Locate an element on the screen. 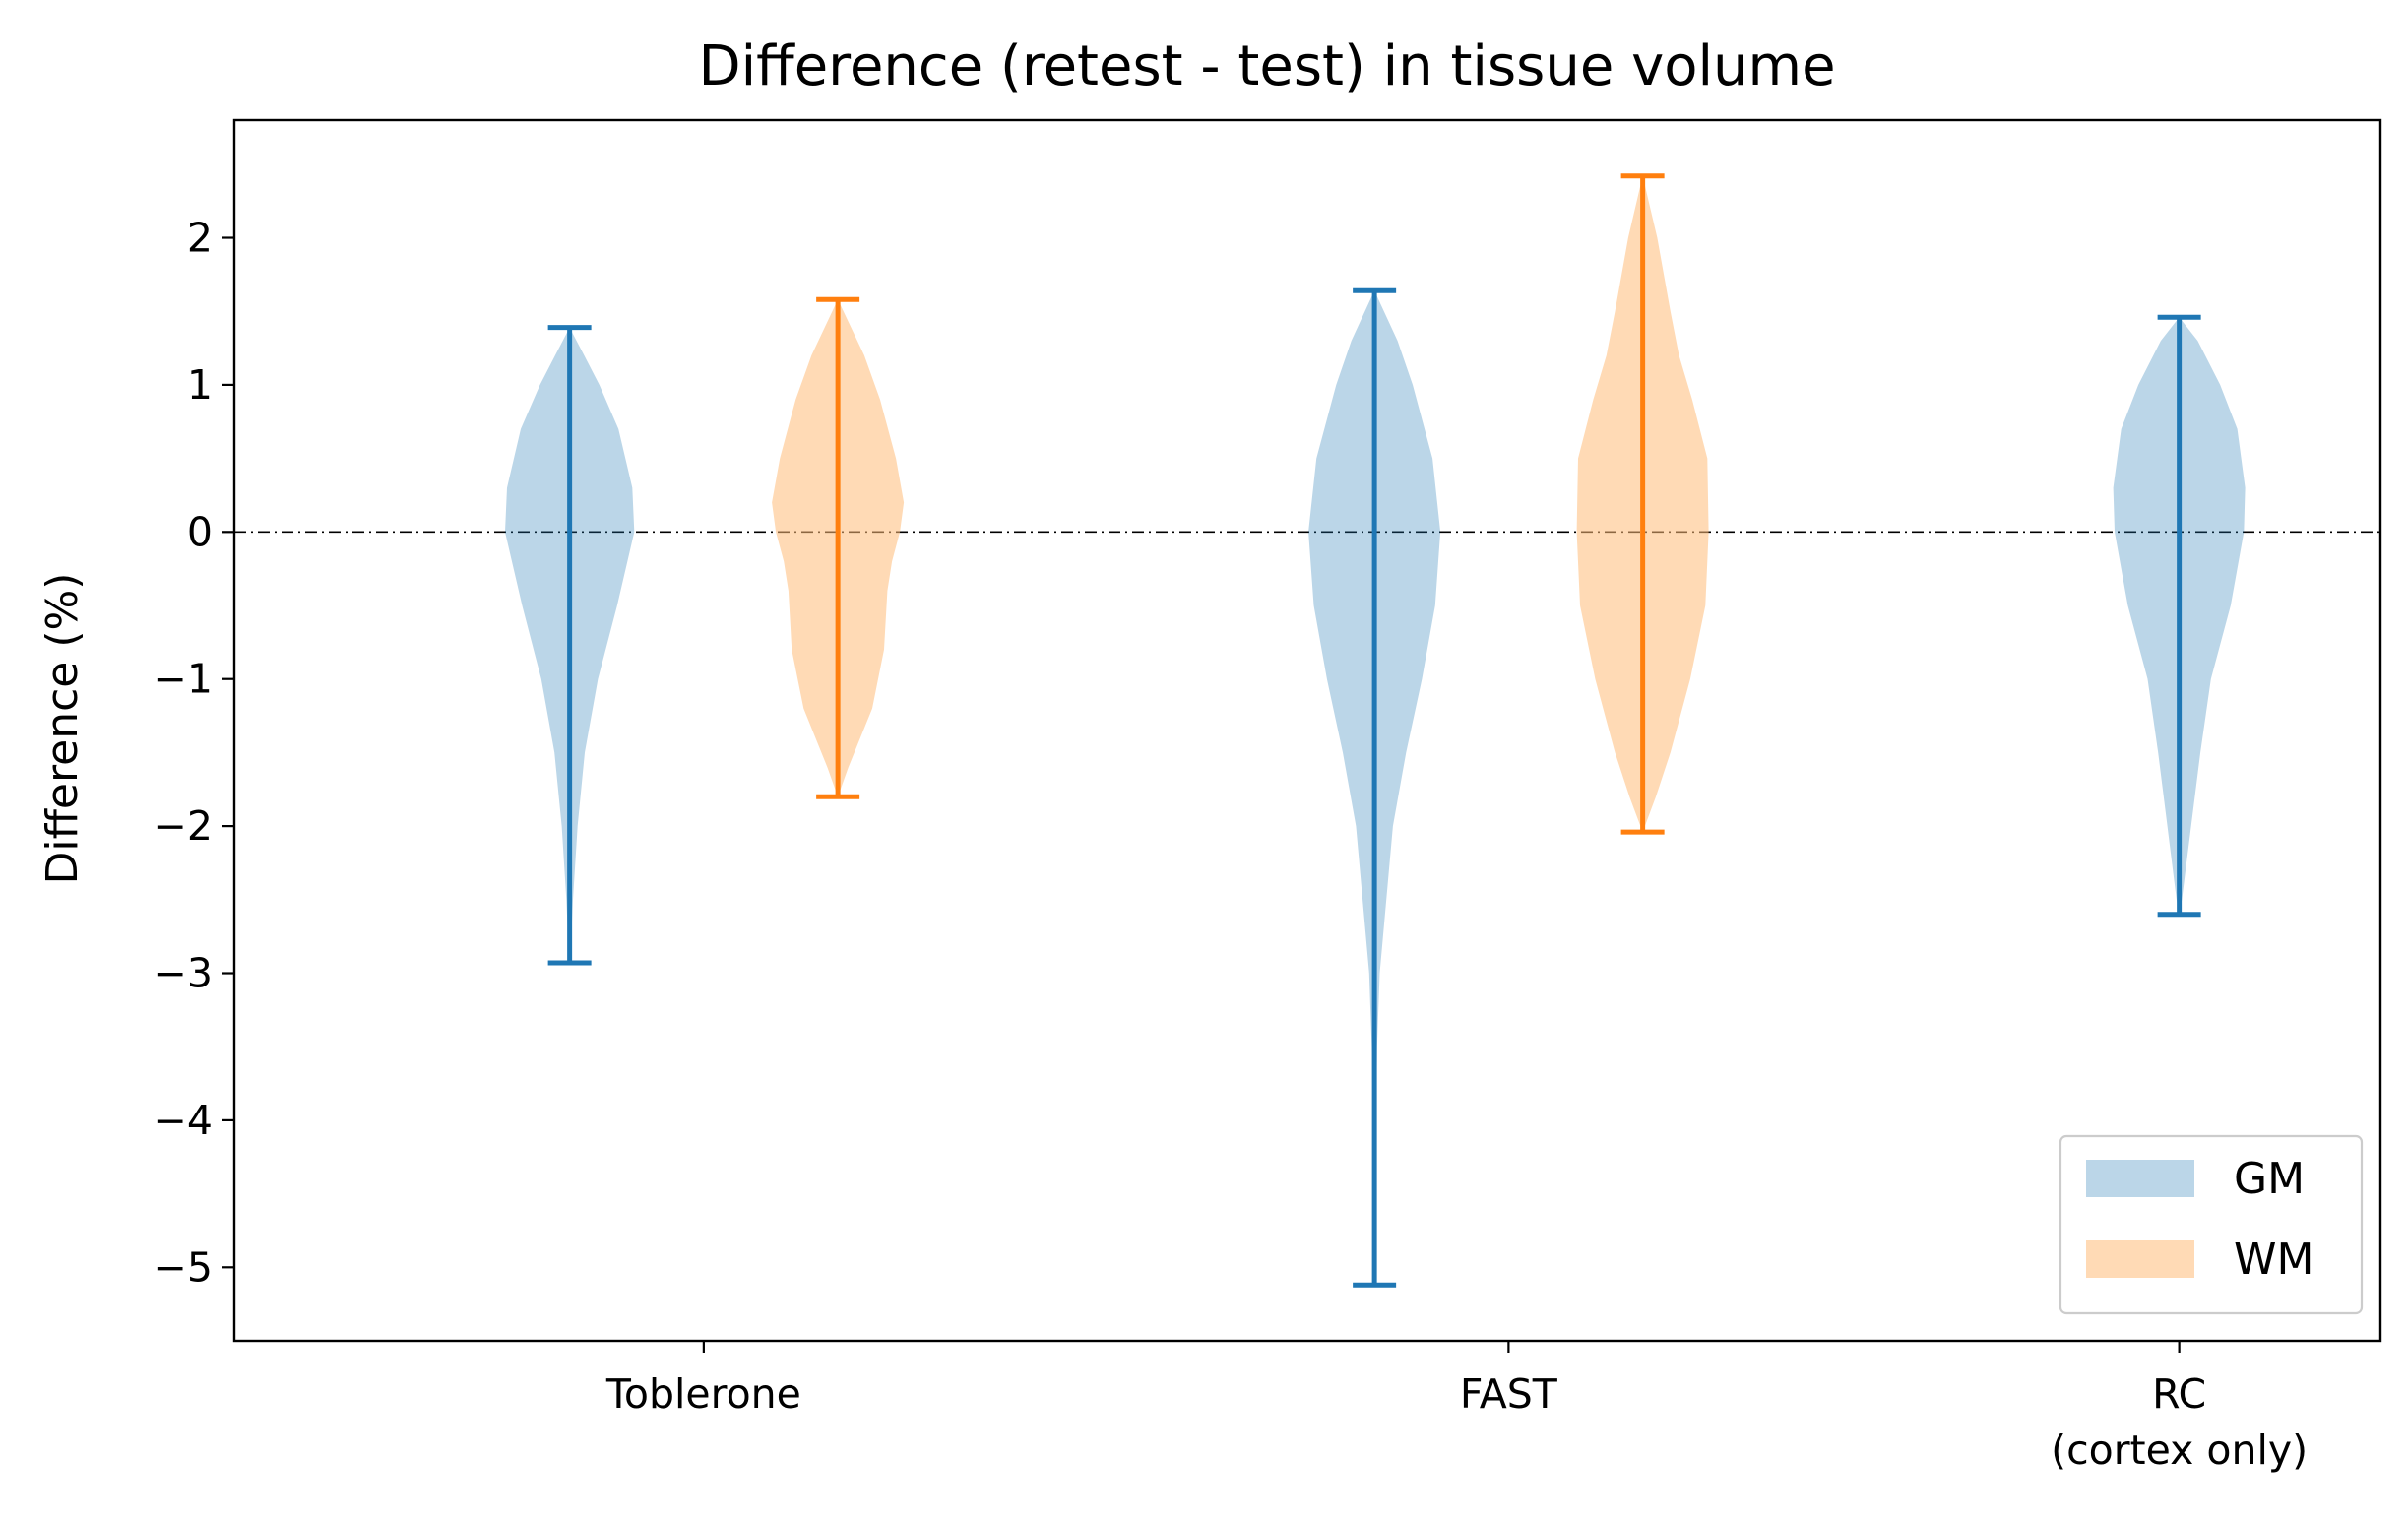 This screenshot has width=2408, height=1526. legend-label-wm: WM is located at coordinates (2273, 1260).